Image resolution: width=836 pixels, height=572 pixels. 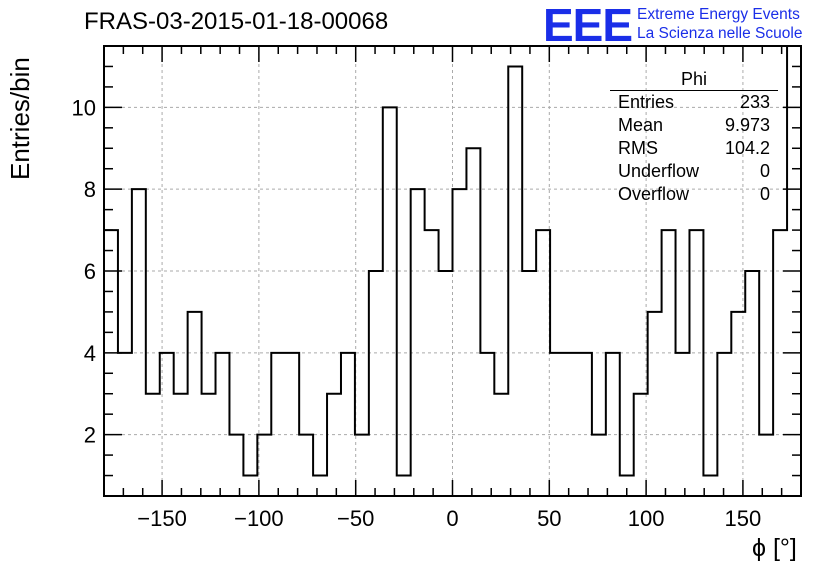 I want to click on stats-value: 104.2, so click(x=747, y=148).